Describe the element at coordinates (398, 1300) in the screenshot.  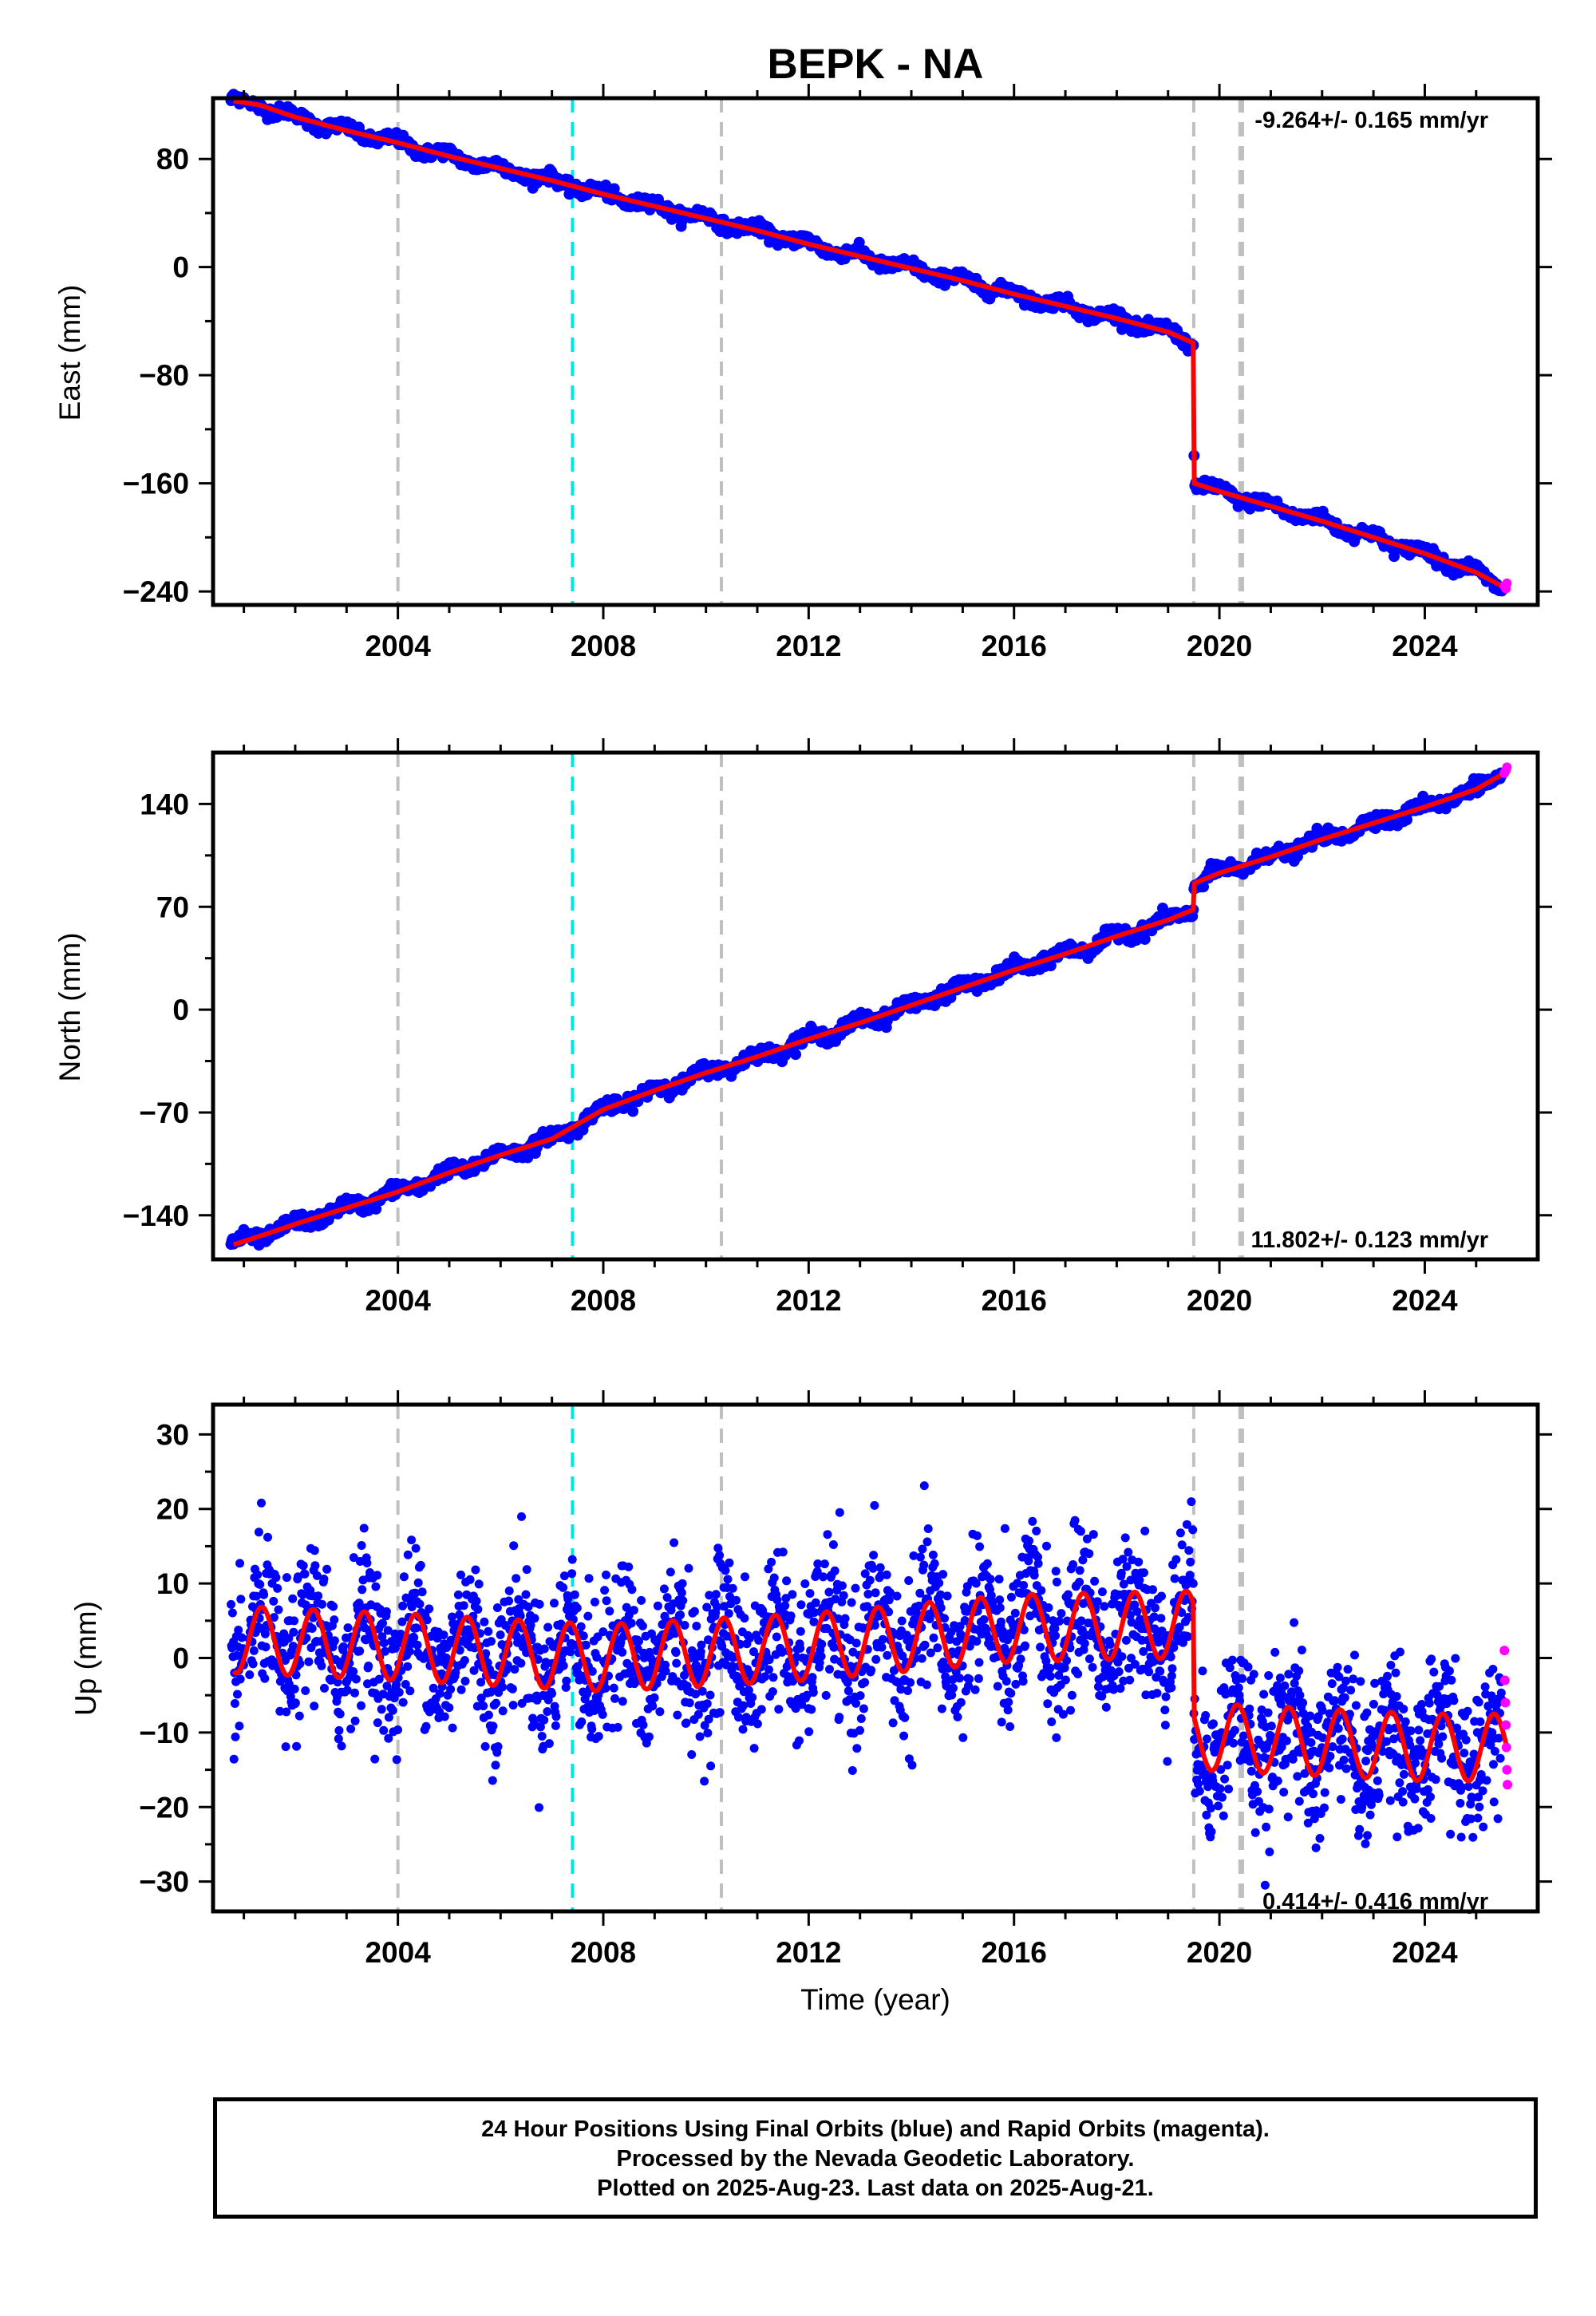
I see `north-x-tick-label: 2004` at that location.